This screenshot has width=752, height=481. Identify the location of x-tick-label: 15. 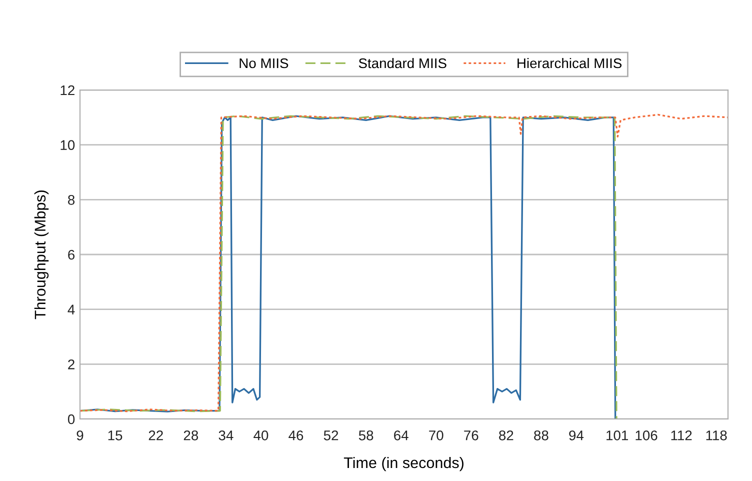
(115, 435).